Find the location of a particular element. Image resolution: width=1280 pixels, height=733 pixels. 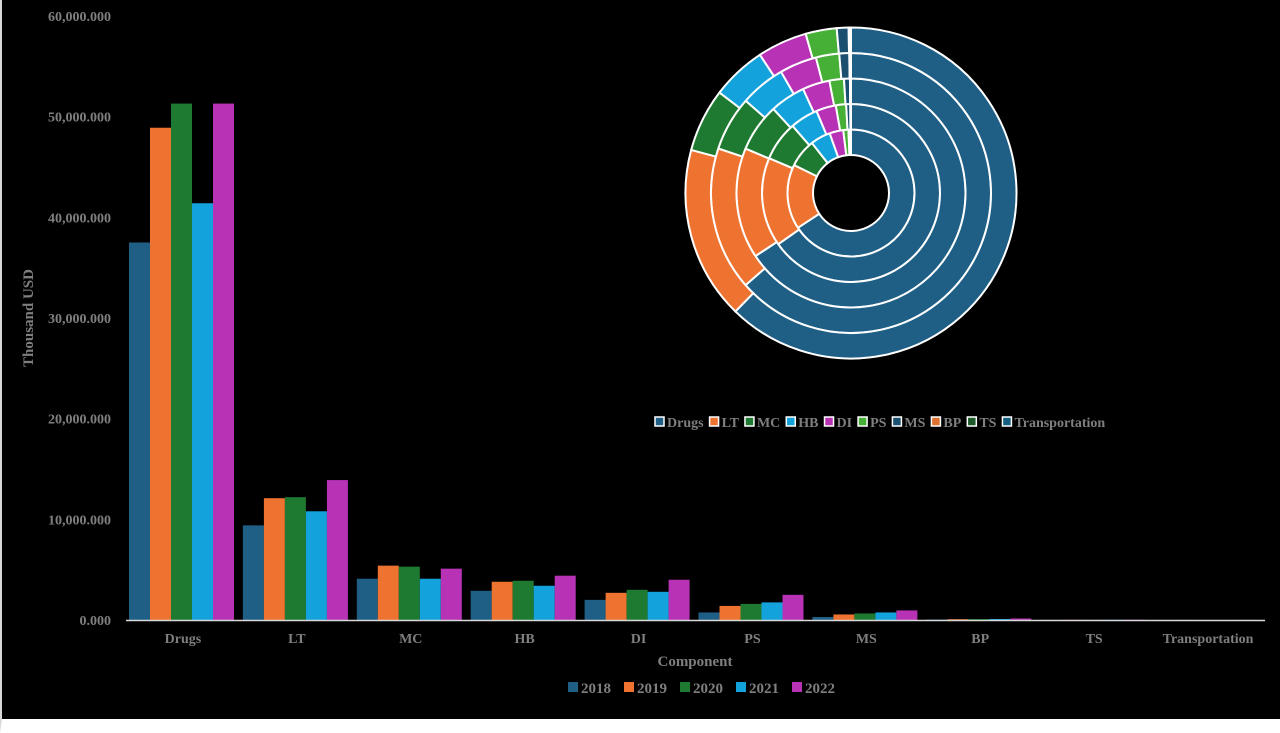

pie-legend-label-ts: TS is located at coordinates (987, 423).